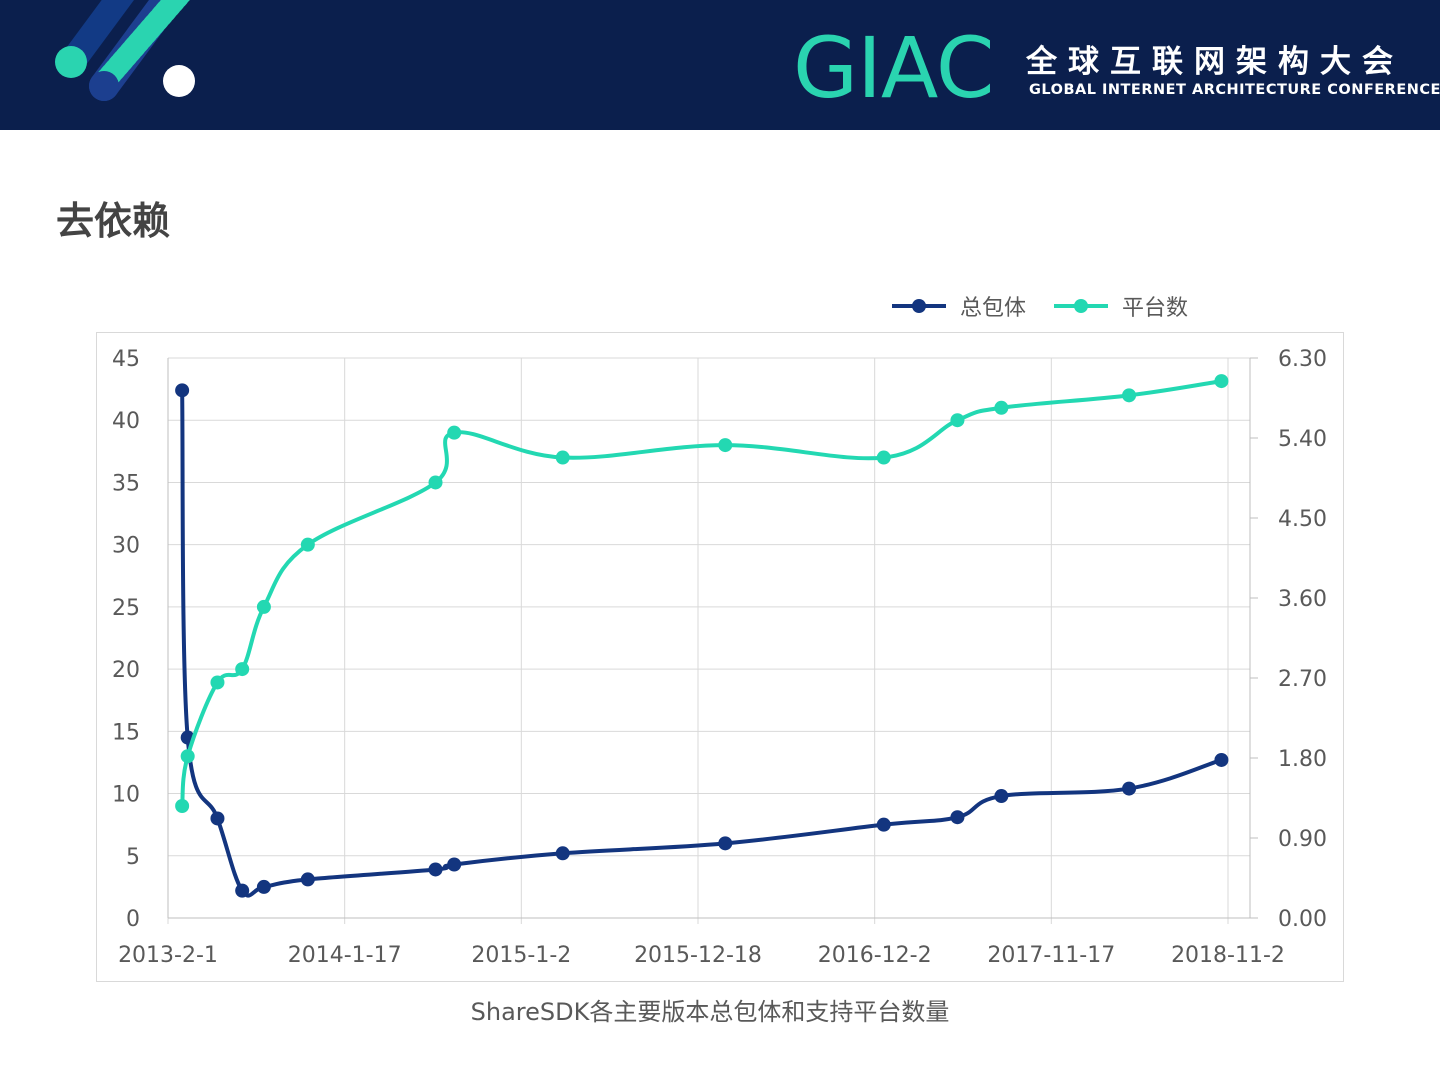 The height and width of the screenshot is (1080, 1440). Describe the element at coordinates (1234, 90) in the screenshot. I see `conference-name-en: GLOBAL INTERNET ARCHITECTURE CONFERENCE` at that location.